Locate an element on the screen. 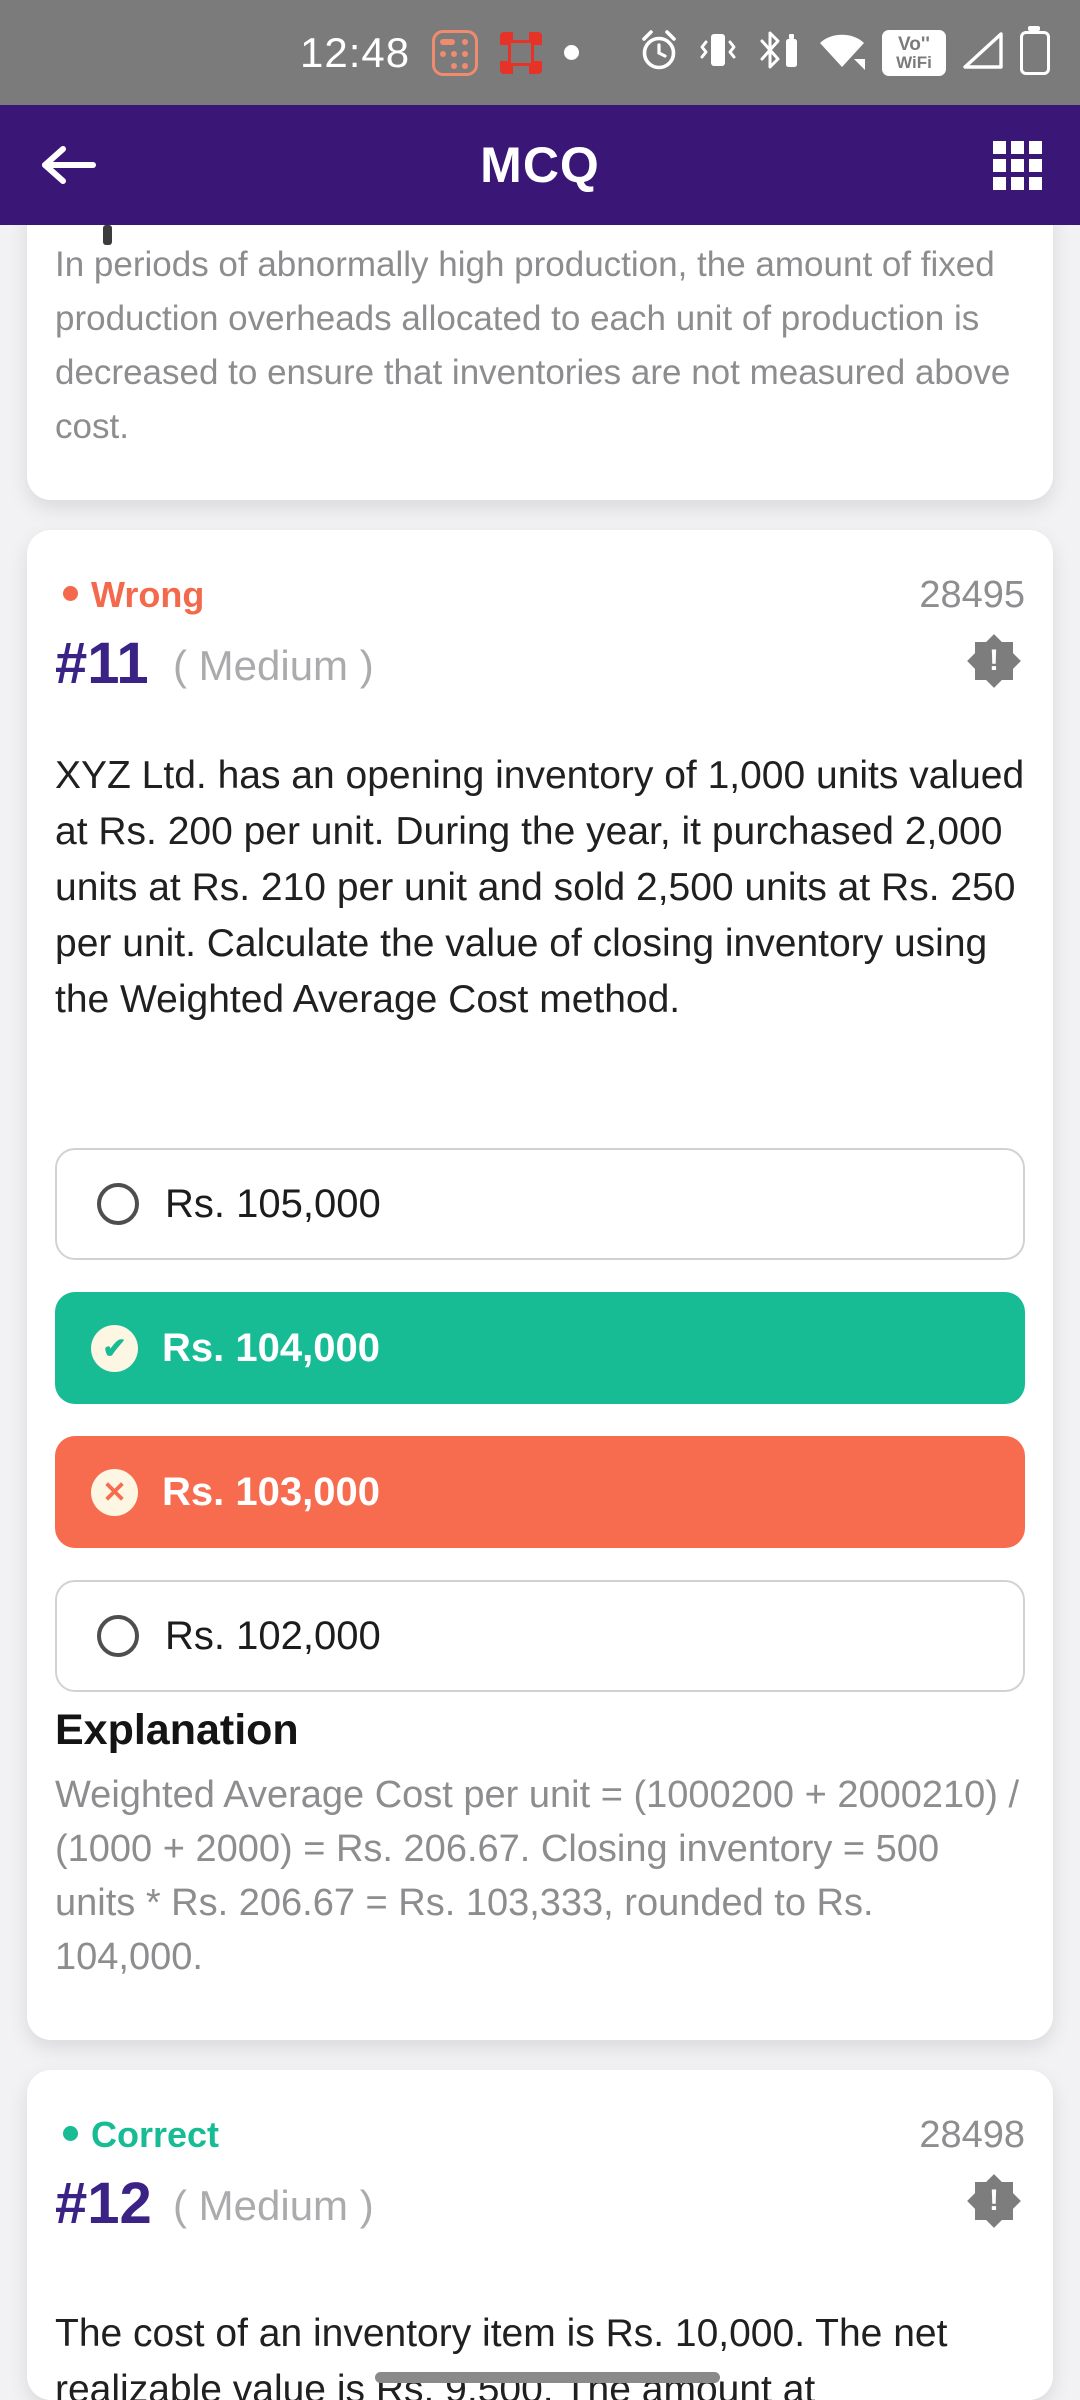 Image resolution: width=1080 pixels, height=2400 pixels. option-c-selected-wrong: ✕ Rs. 103,000 is located at coordinates (540, 1492).